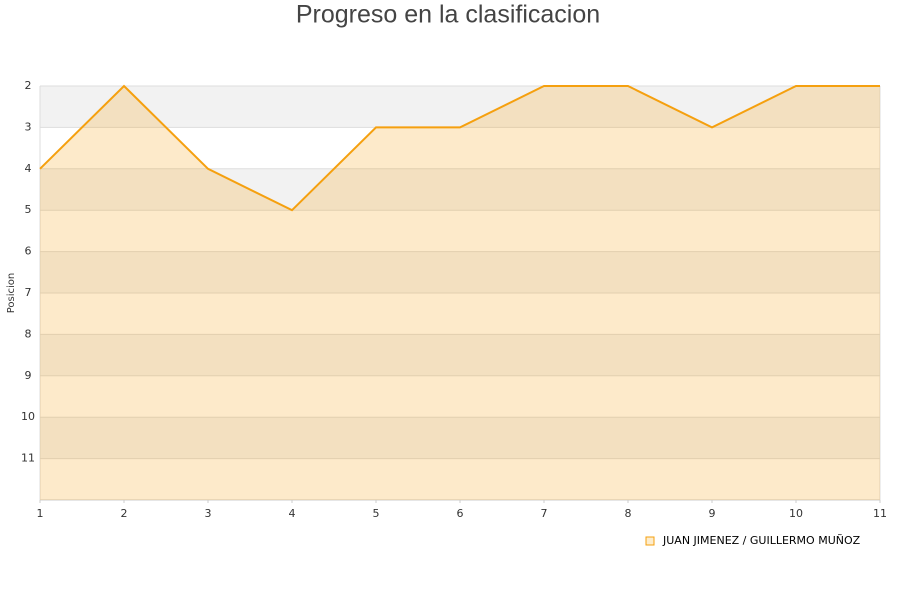 This screenshot has height=600, width=900. I want to click on y-tick-label: 4, so click(28, 168).